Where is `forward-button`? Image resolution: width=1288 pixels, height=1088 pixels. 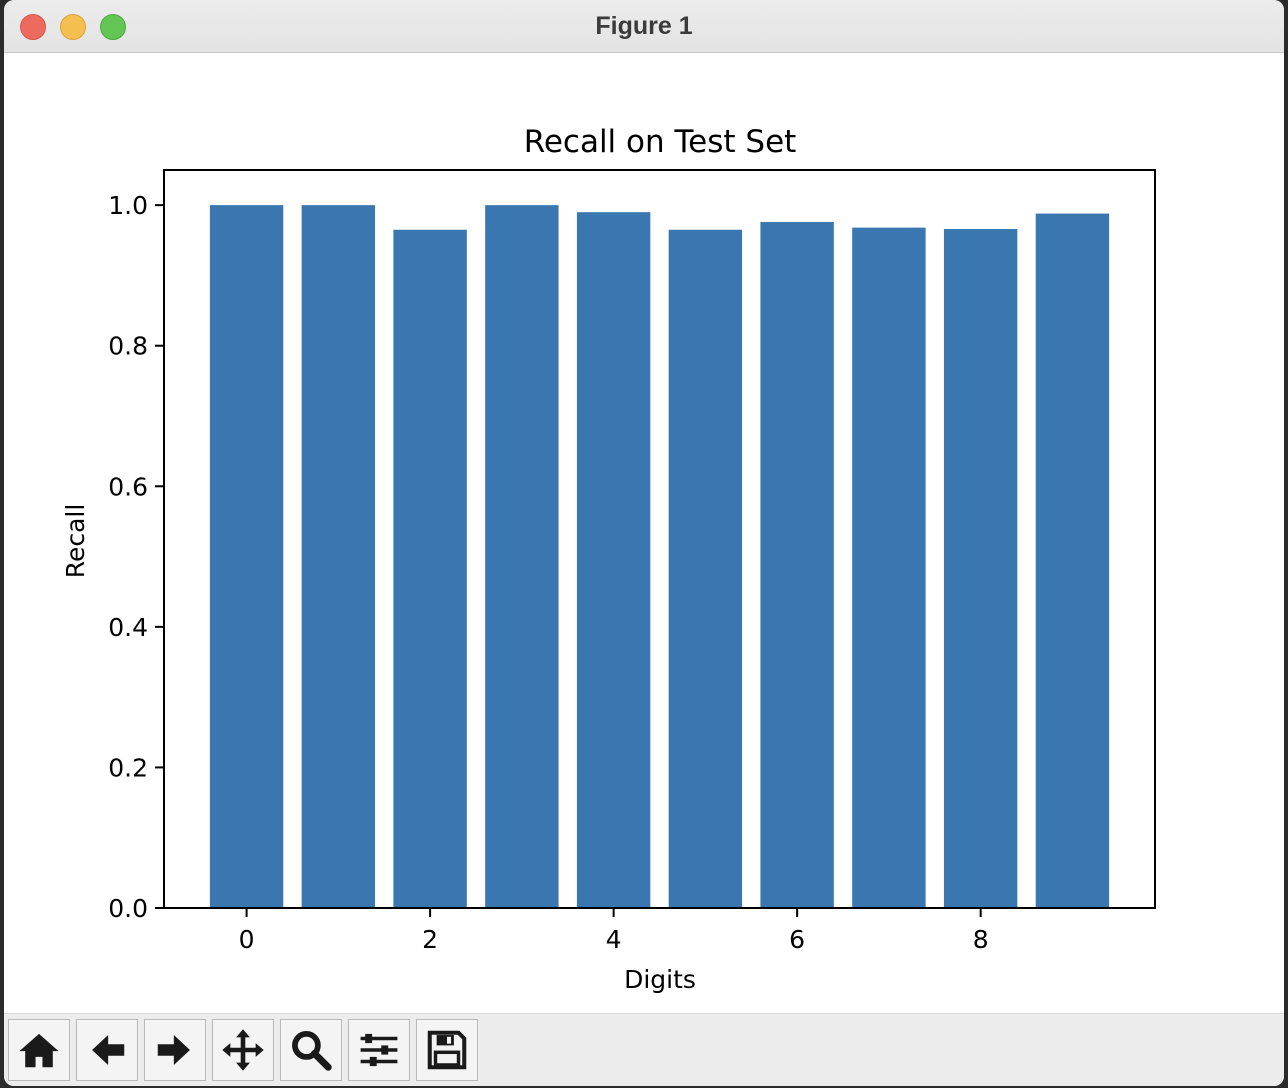 forward-button is located at coordinates (175, 1050).